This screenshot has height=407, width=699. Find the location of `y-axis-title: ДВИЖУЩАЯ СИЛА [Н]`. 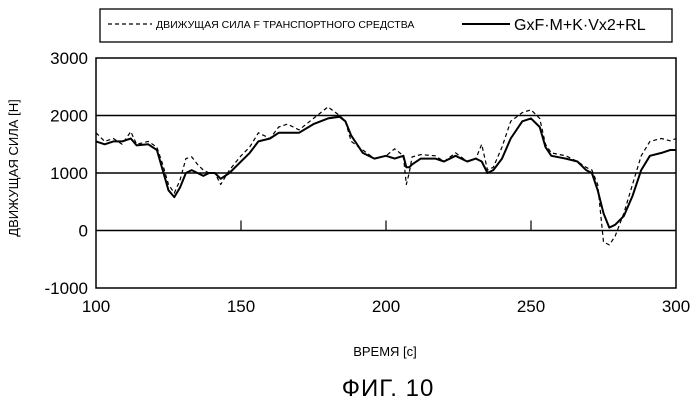

y-axis-title: ДВИЖУЩАЯ СИЛА [Н] is located at coordinates (13, 167).